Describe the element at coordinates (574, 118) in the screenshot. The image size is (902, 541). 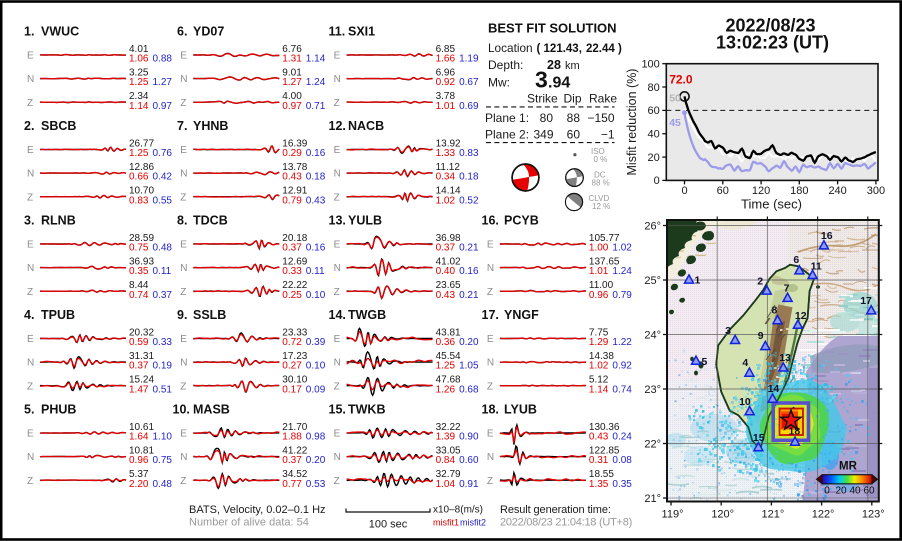
I see `svg-text: 88` at that location.